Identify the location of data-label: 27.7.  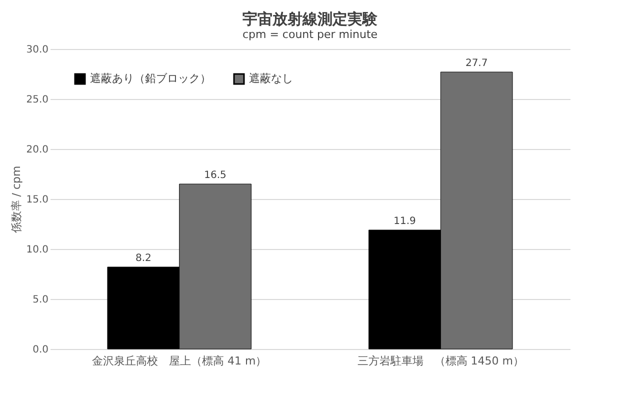
(476, 63).